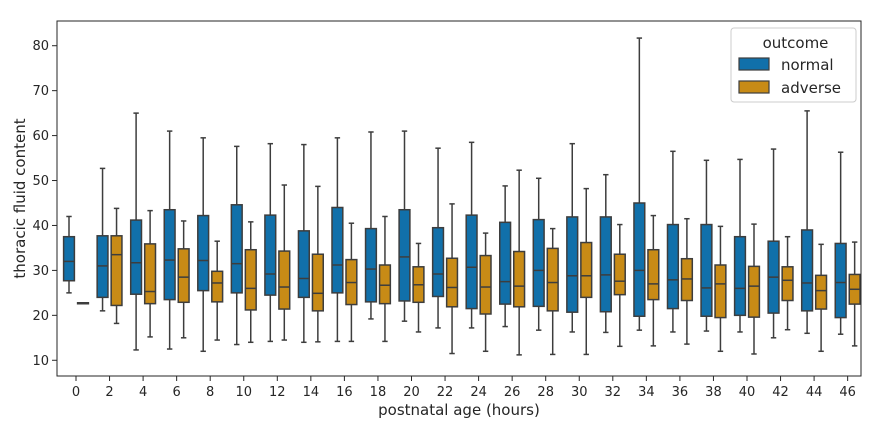 This screenshot has height=440, width=892. What do you see at coordinates (76, 392) in the screenshot?
I see `x-tick-label: 0` at bounding box center [76, 392].